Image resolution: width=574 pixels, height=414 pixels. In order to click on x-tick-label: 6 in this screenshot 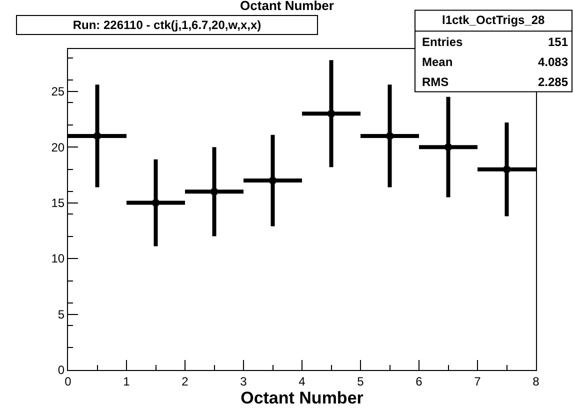, I will do `click(419, 381)`.